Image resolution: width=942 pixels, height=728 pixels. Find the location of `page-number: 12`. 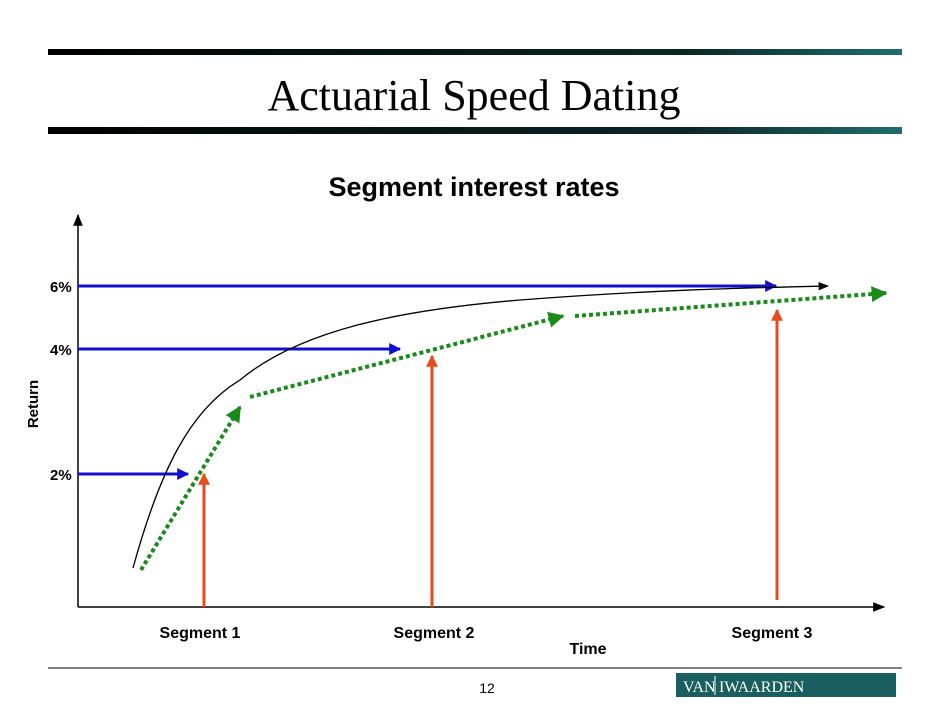

page-number: 12 is located at coordinates (487, 688).